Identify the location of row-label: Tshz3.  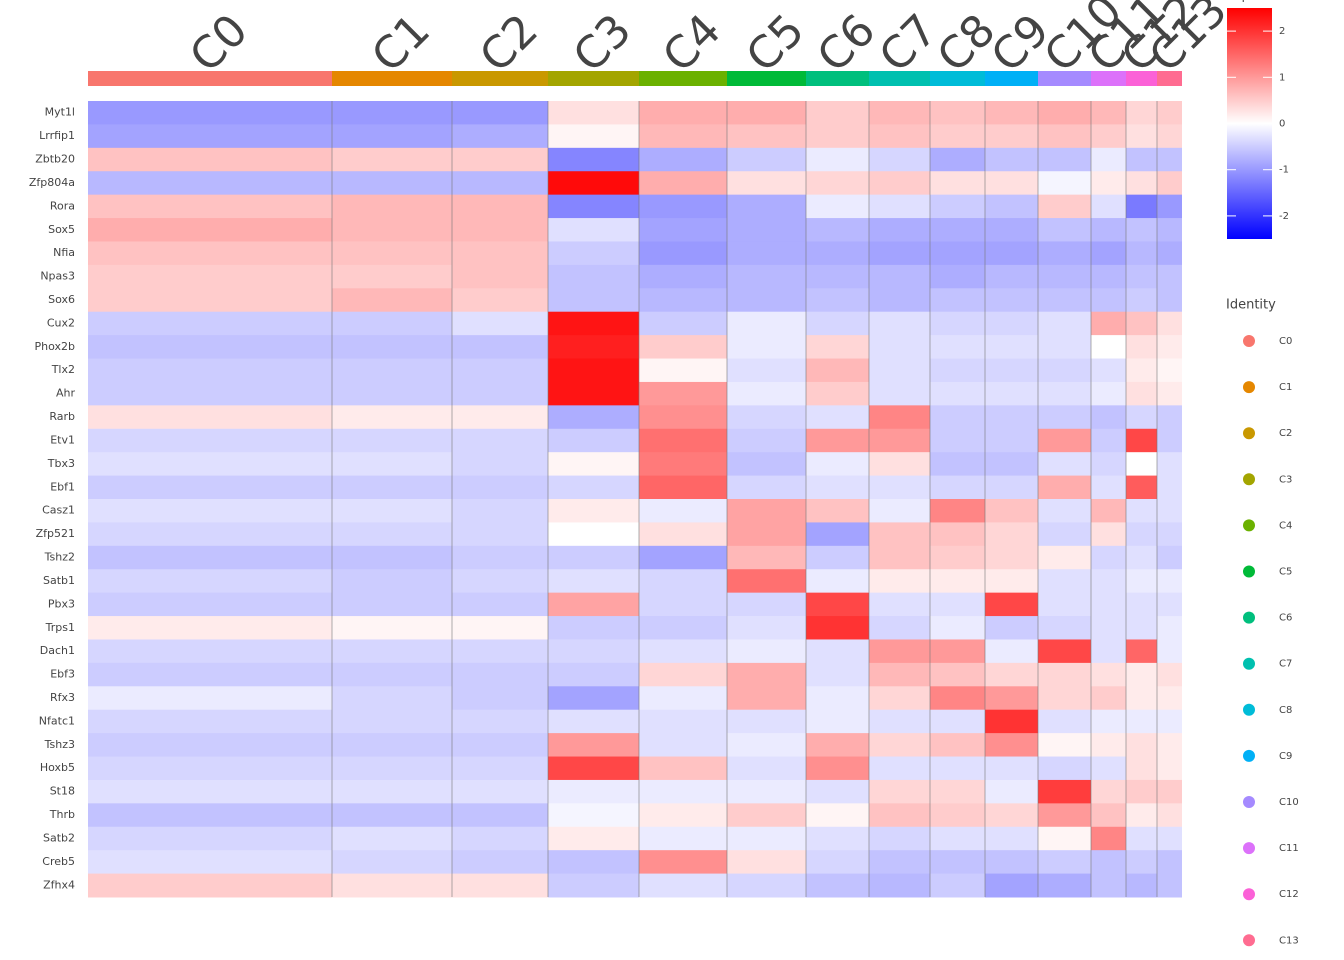
(59, 744).